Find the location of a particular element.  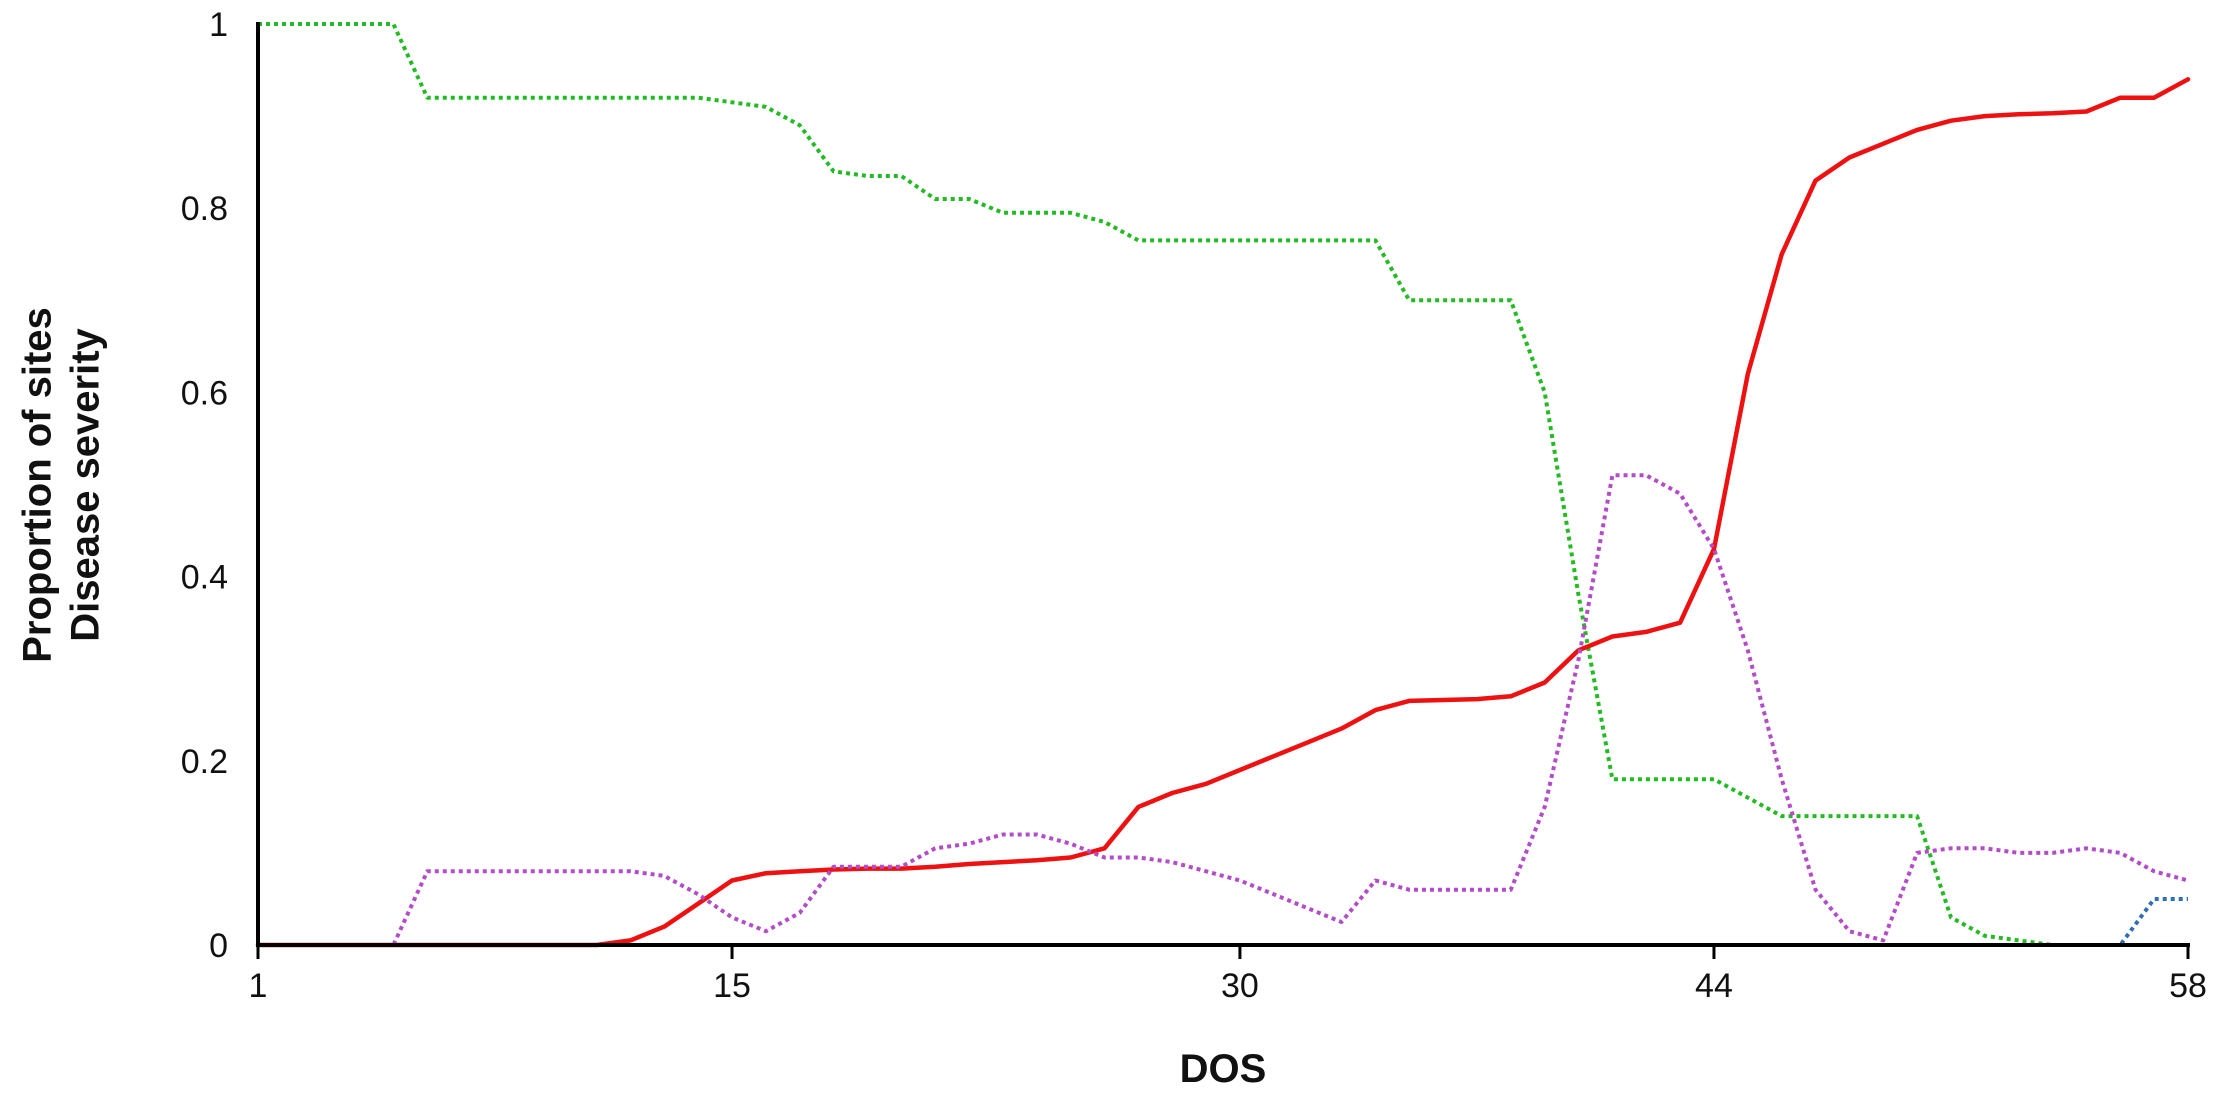

y-tick-label: 0.8 is located at coordinates (204, 209).